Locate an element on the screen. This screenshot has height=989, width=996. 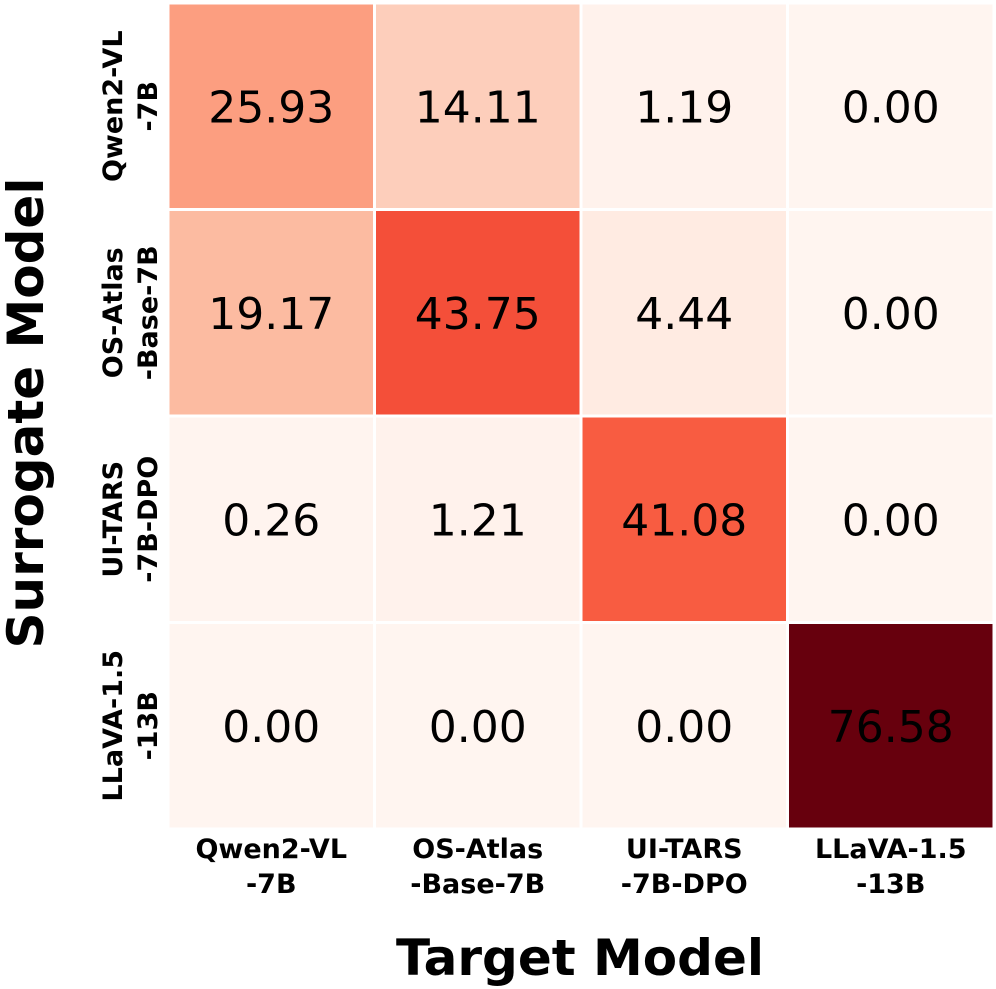
cell-value-r2-c2: 41.08 is located at coordinates (684, 520).